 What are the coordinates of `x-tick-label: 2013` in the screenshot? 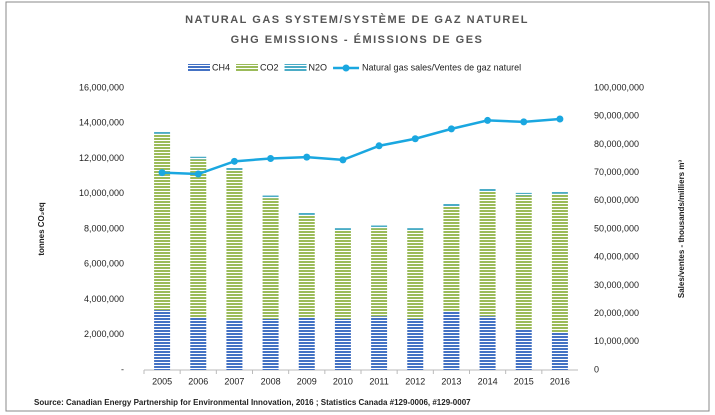 It's located at (451, 381).